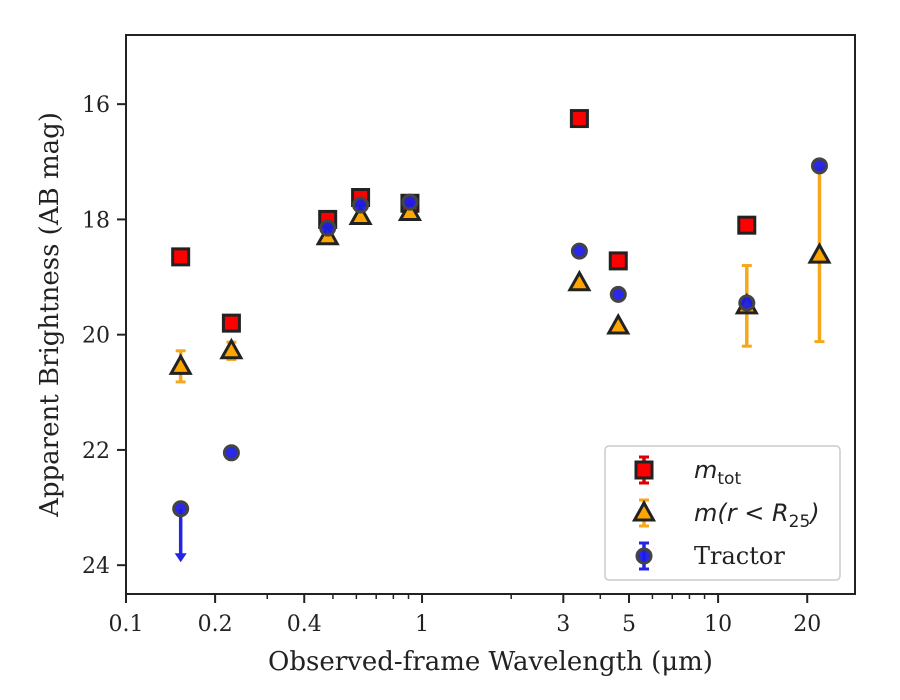  I want to click on legend-box, so click(722, 513).